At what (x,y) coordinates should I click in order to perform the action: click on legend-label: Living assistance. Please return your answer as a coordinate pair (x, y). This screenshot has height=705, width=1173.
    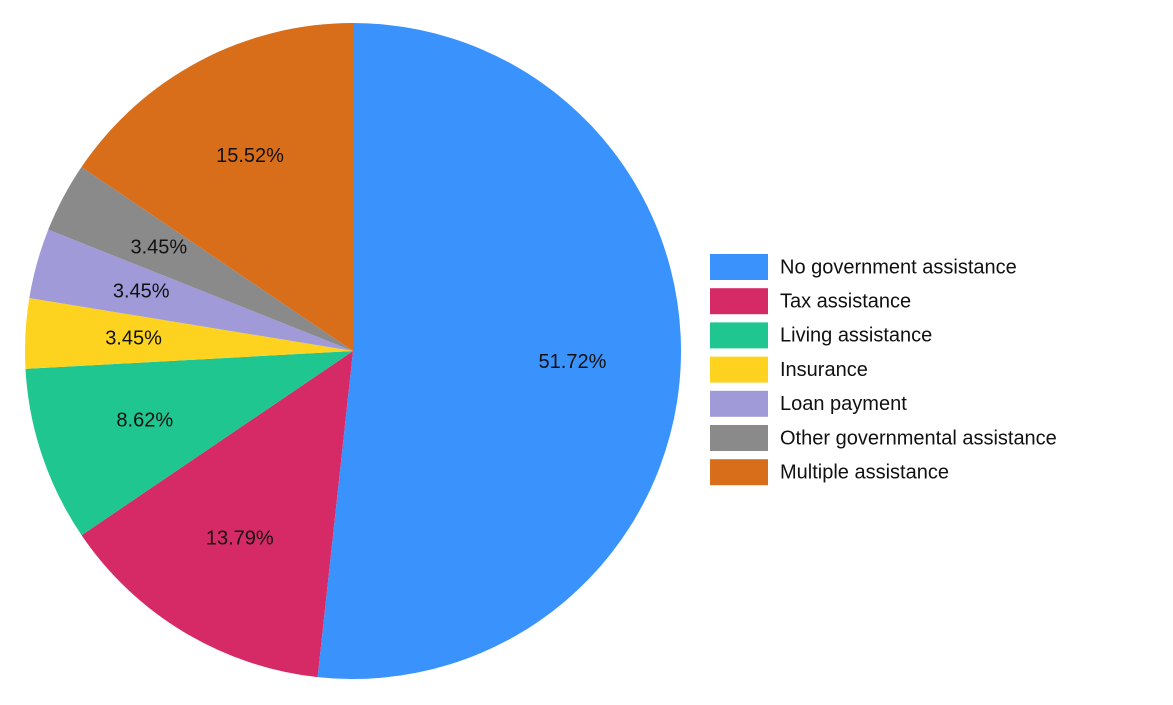
    Looking at the image, I should click on (856, 336).